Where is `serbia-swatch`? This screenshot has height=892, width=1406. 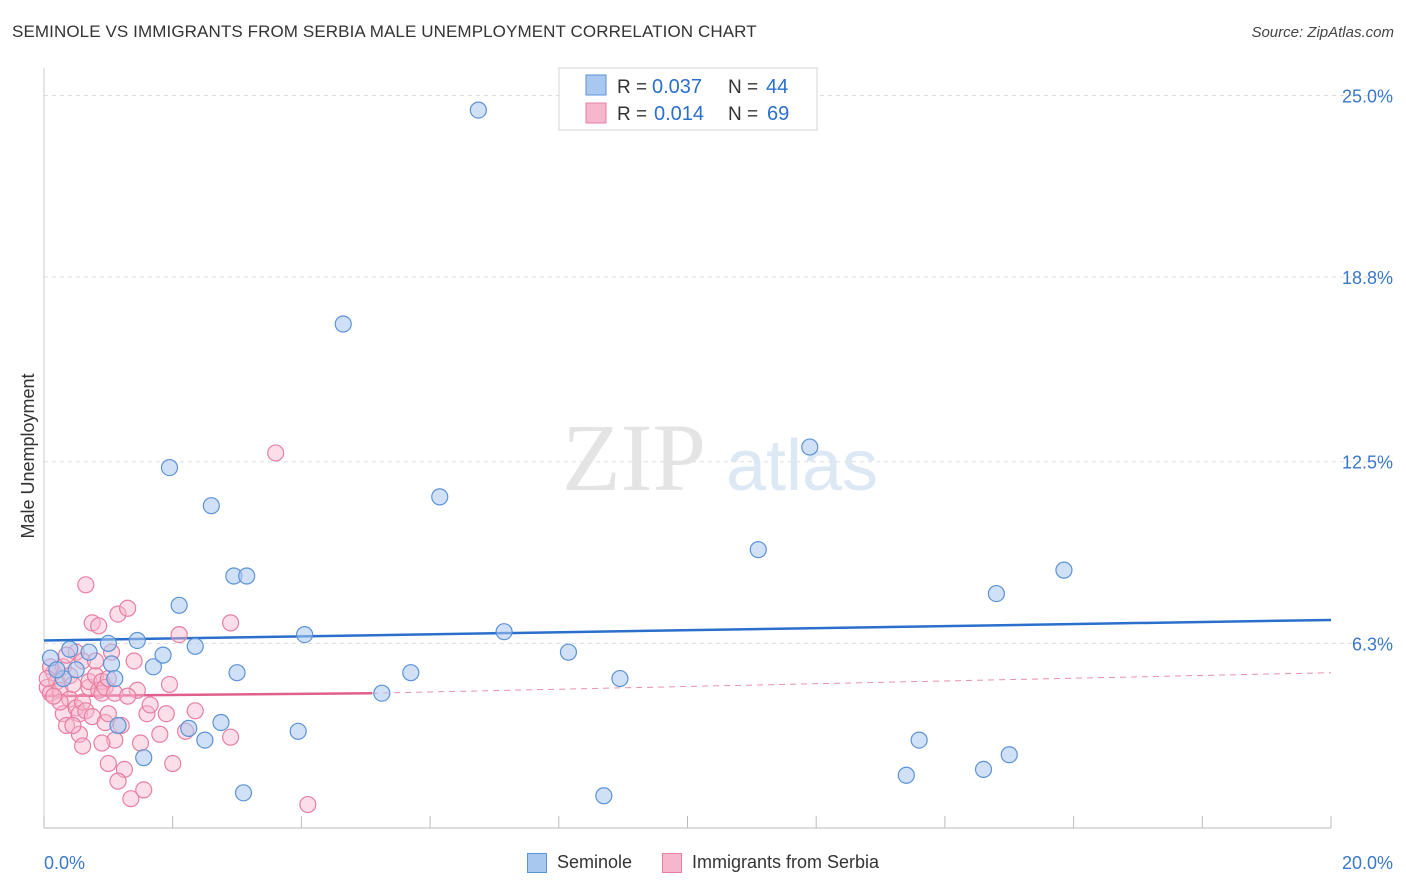 serbia-swatch is located at coordinates (671, 862).